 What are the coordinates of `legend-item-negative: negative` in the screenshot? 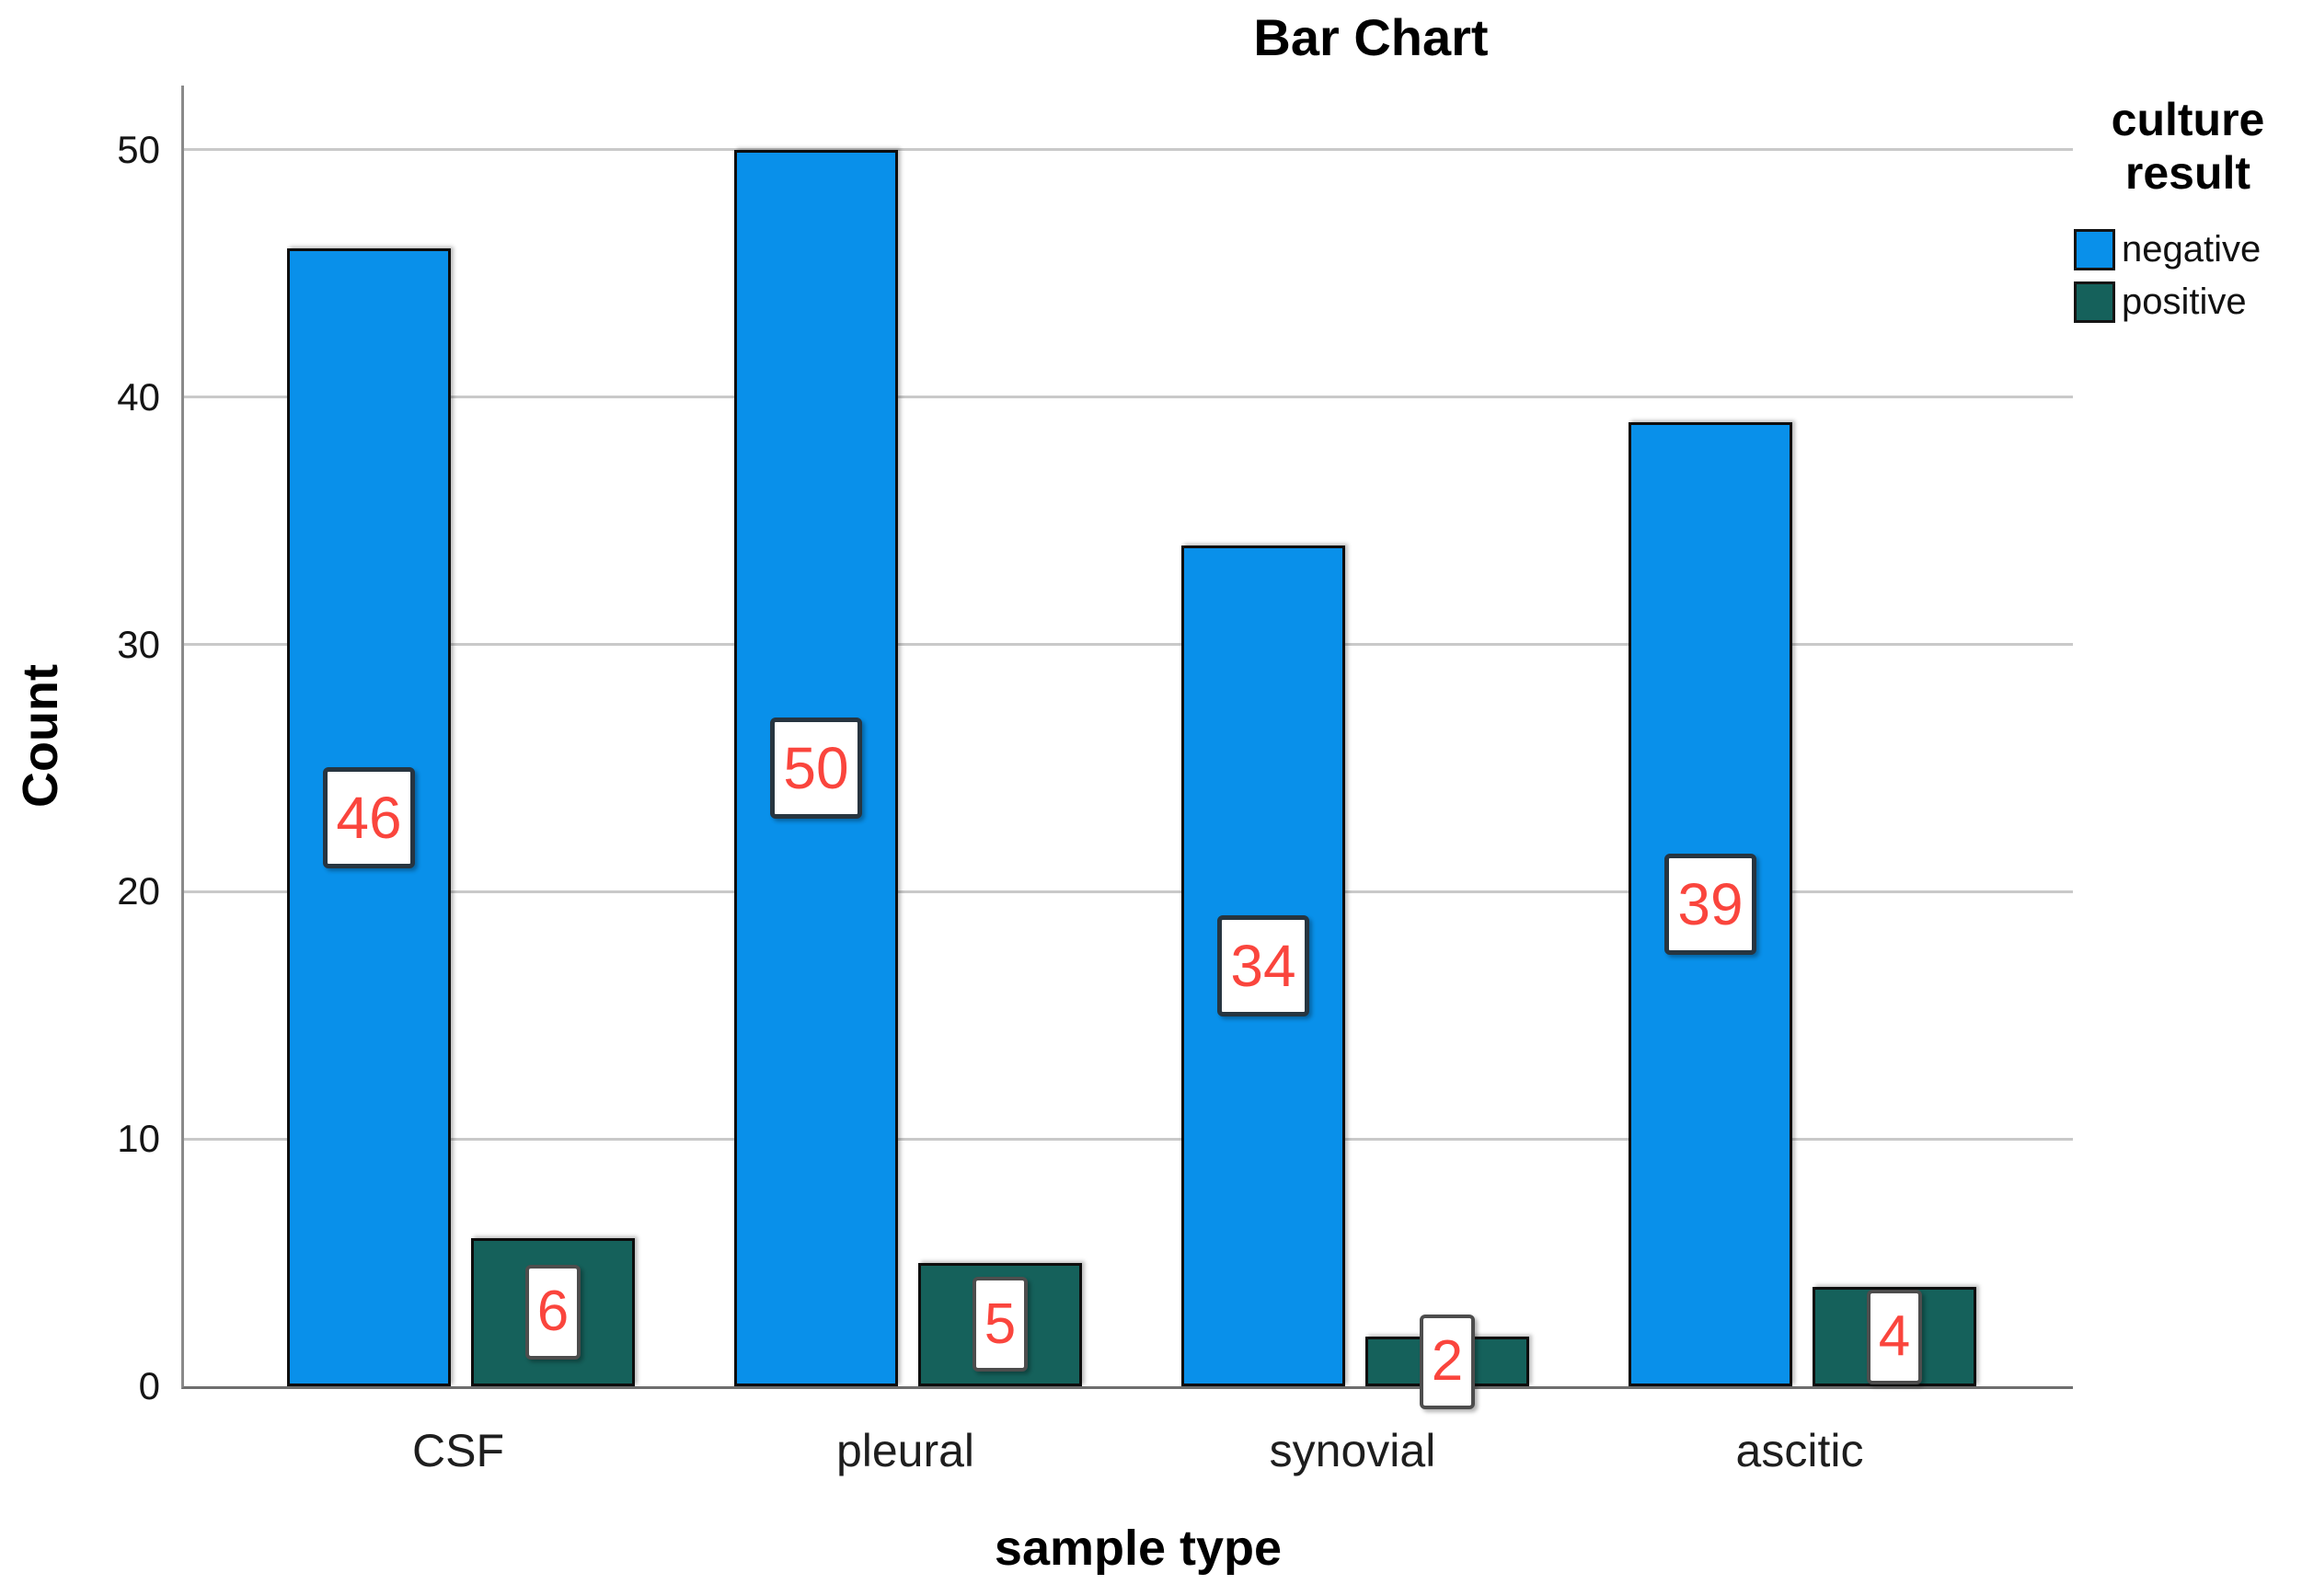 It's located at (2188, 250).